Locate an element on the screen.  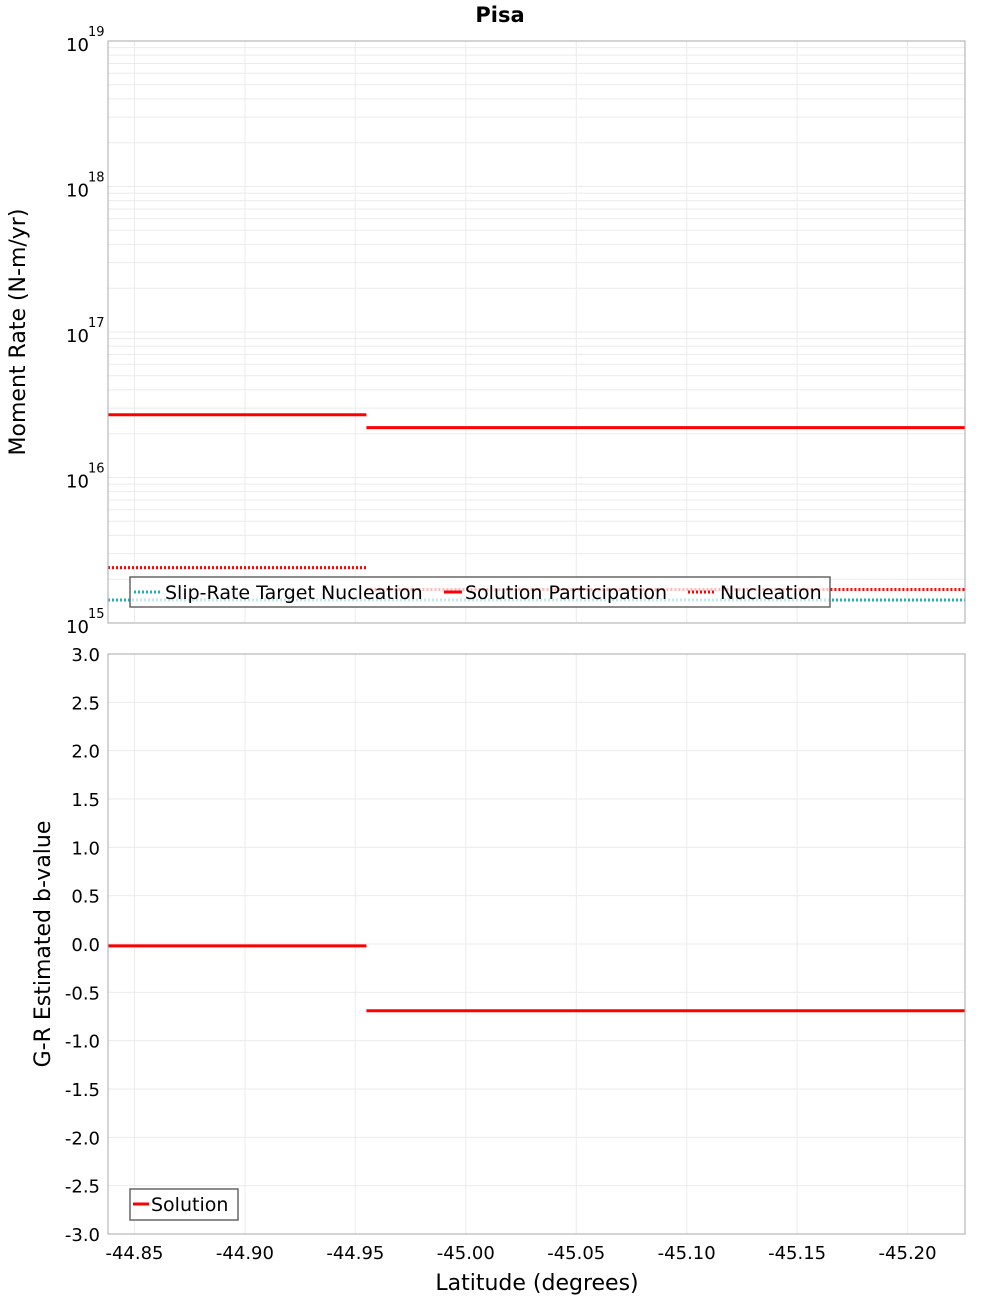
x-tick-label: -44.90 is located at coordinates (245, 1253).